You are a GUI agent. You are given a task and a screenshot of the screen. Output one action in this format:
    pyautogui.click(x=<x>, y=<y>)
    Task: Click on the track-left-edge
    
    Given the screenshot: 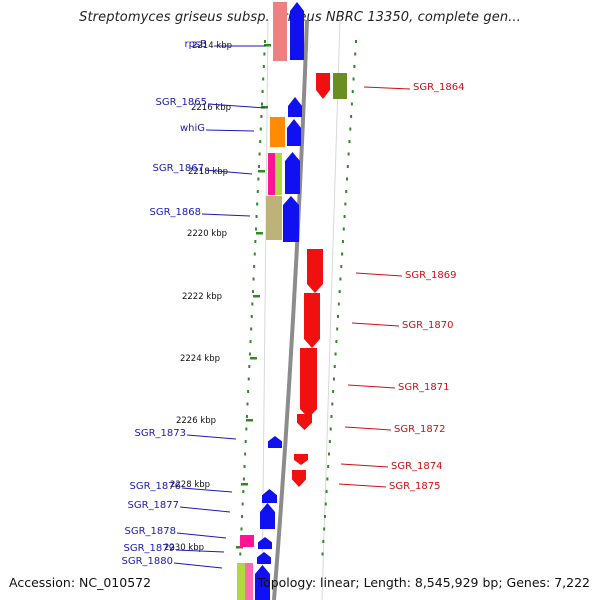 What is the action you would take?
    pyautogui.click(x=265, y=309)
    